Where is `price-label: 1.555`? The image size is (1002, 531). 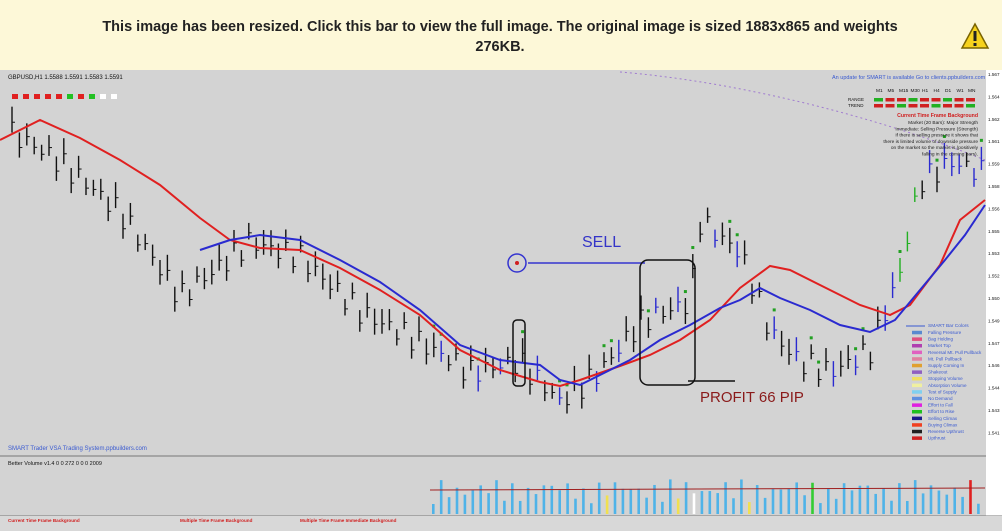
price-label: 1.555 is located at coordinates (994, 231).